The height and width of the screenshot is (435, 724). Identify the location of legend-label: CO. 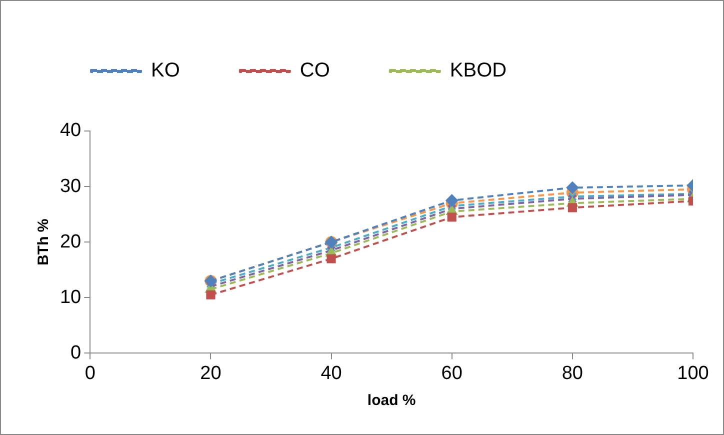
(315, 71).